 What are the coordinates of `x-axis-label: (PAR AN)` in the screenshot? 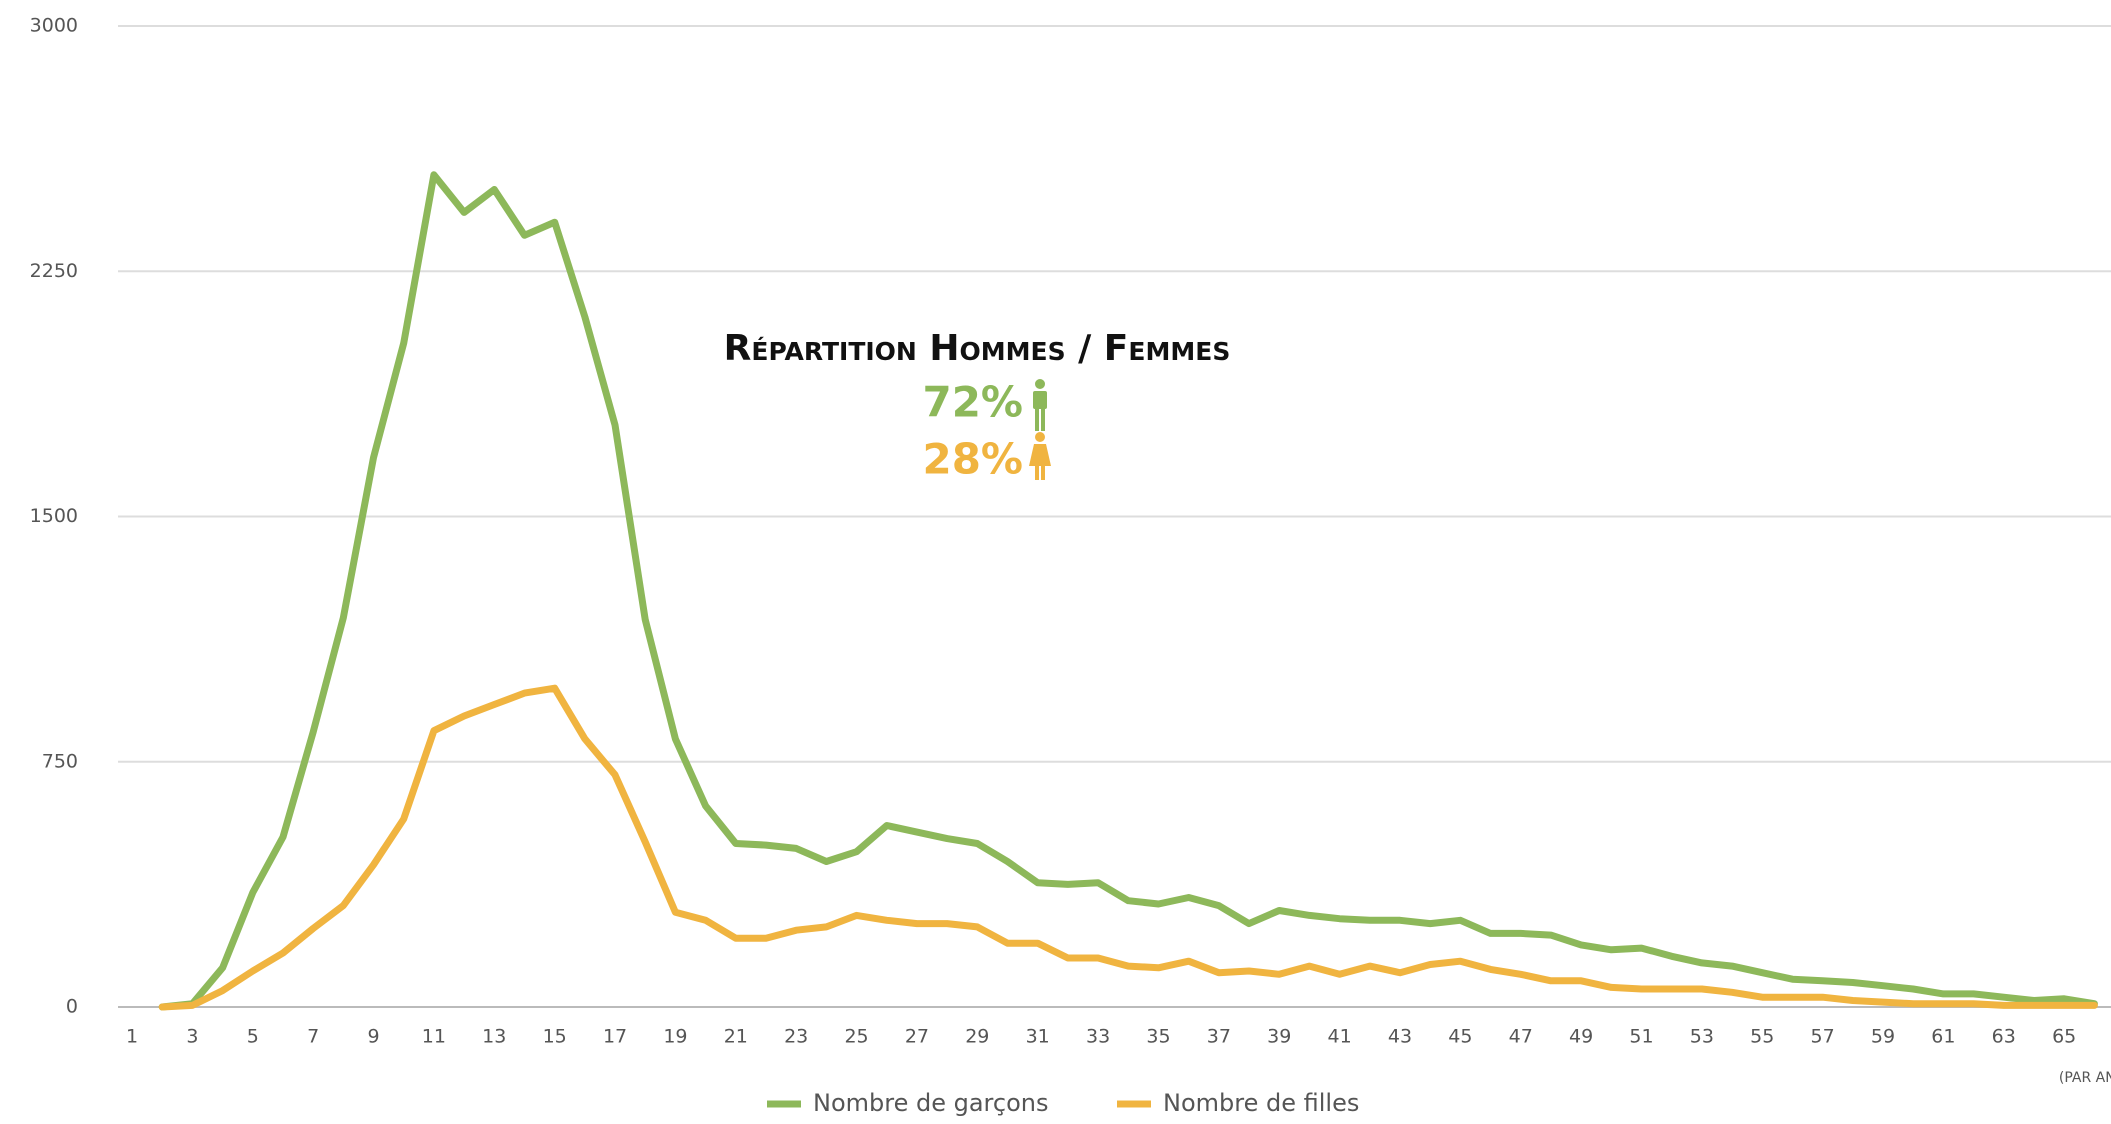 It's located at (2085, 1078).